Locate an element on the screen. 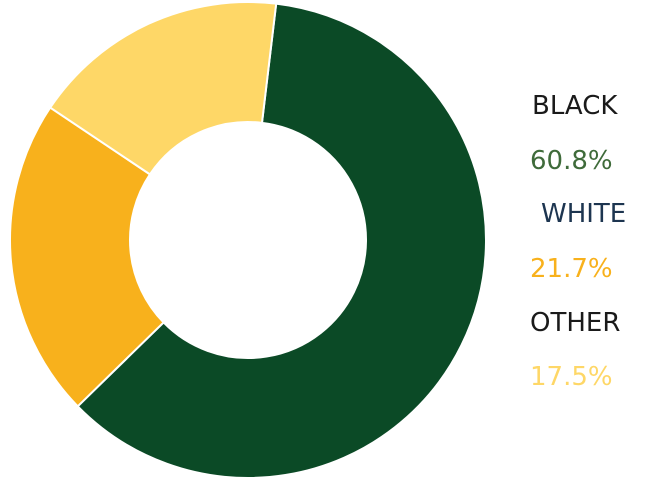 This screenshot has height=481, width=656. slice-white is located at coordinates (87, 257).